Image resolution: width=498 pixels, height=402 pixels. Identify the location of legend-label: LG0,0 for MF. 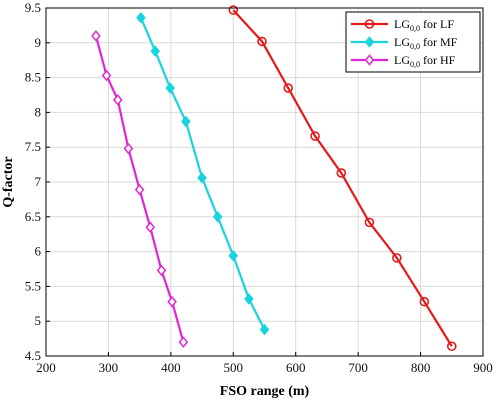
(426, 43).